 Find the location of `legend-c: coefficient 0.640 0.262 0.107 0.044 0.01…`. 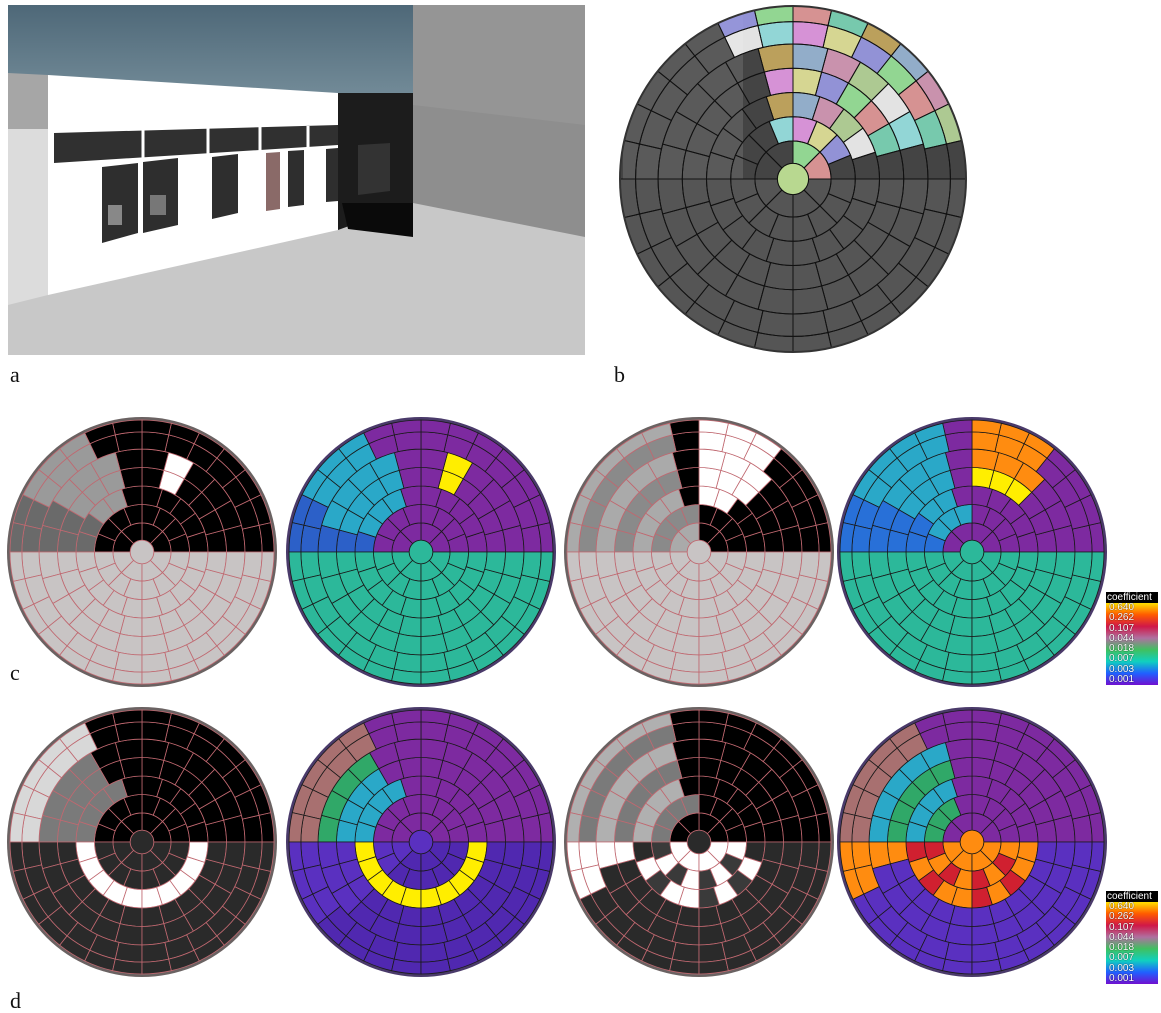

legend-c: coefficient 0.640 0.262 0.107 0.044 0.01… is located at coordinates (1132, 638).